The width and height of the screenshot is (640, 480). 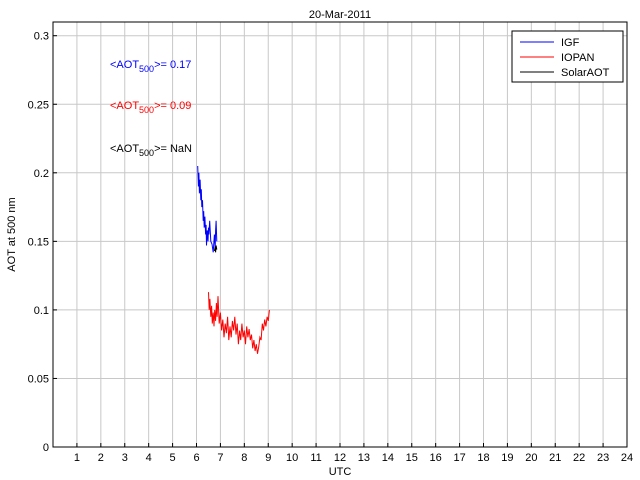 What do you see at coordinates (125, 458) in the screenshot?
I see `x-tick-label: 3` at bounding box center [125, 458].